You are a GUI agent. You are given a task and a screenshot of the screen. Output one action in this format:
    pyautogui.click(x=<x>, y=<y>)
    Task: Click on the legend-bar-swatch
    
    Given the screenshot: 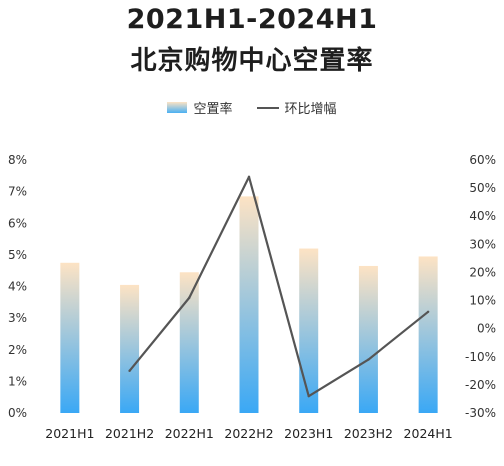 What is the action you would take?
    pyautogui.click(x=177, y=107)
    